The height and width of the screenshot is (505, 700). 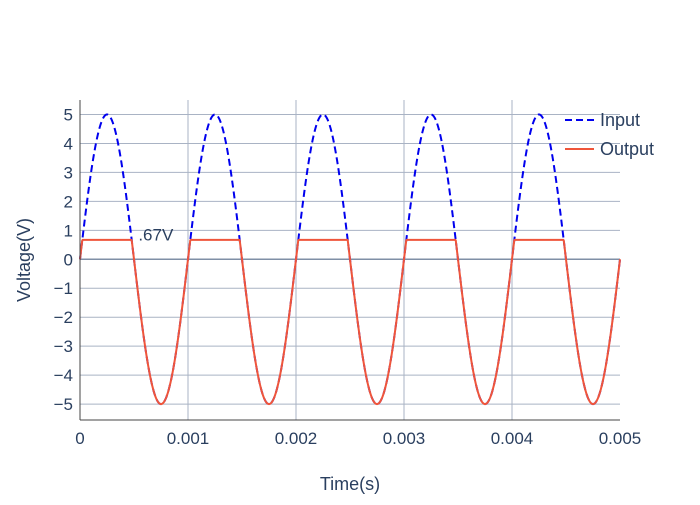 I want to click on legend-label: Output, so click(x=627, y=149).